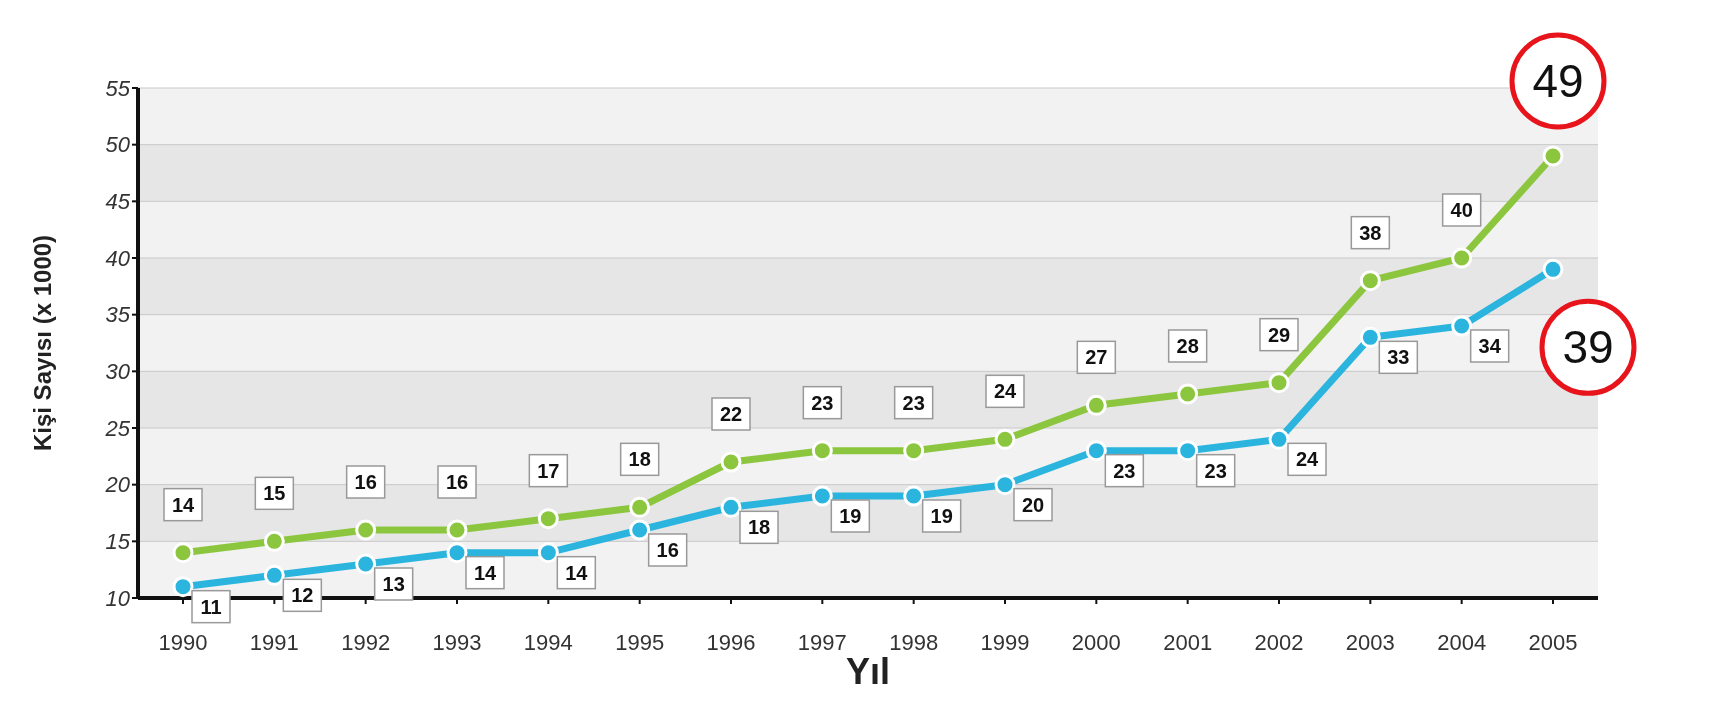  I want to click on data-label: 38, so click(1370, 232).